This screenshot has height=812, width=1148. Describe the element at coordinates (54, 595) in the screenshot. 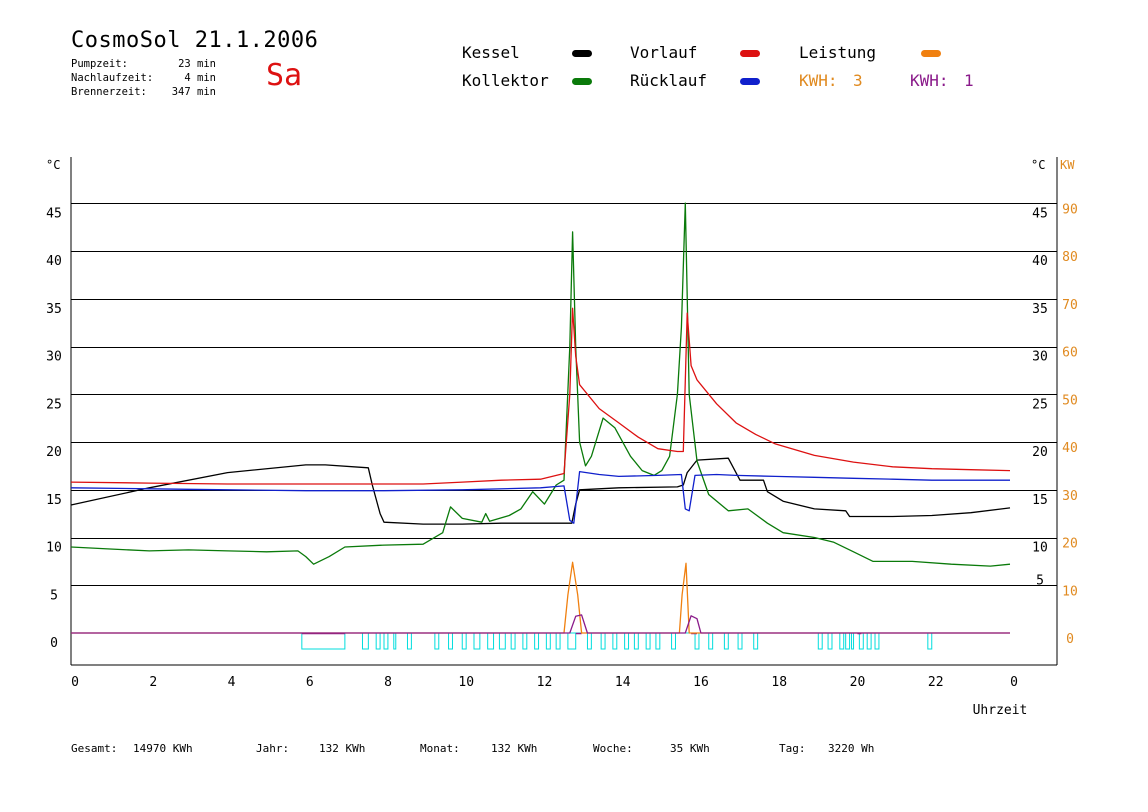

I see `y-tick-label-left: 5` at that location.